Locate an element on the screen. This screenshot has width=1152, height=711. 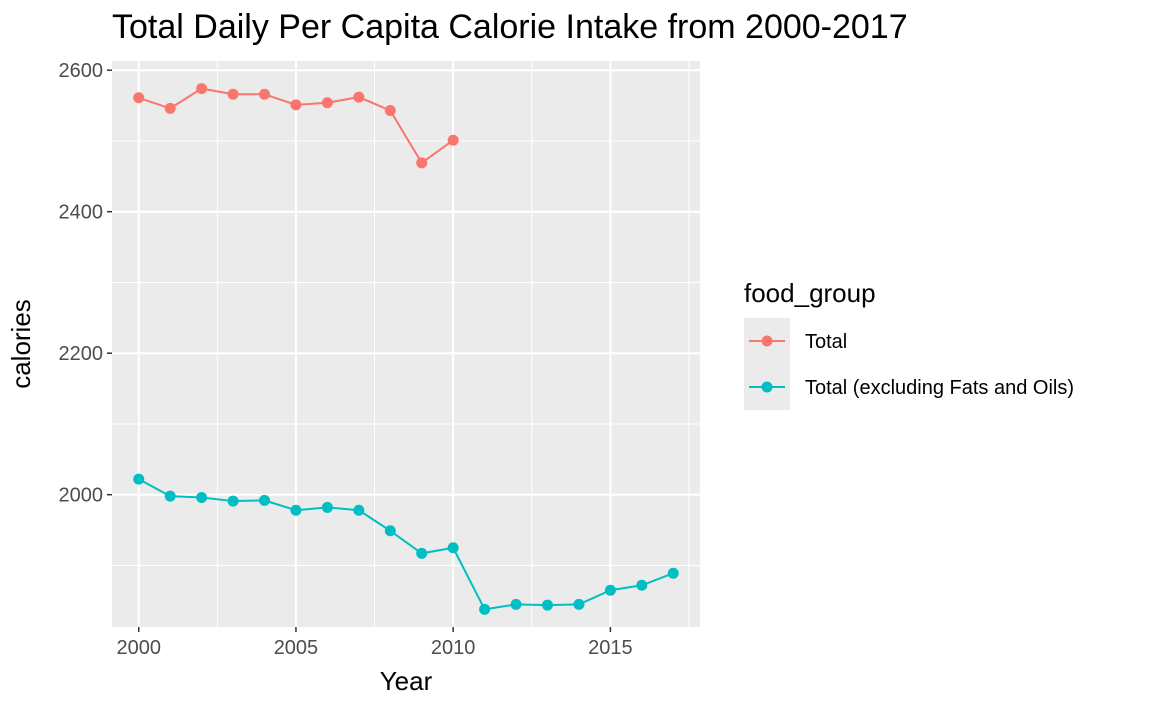
y-axis-title: calories is located at coordinates (21, 344).